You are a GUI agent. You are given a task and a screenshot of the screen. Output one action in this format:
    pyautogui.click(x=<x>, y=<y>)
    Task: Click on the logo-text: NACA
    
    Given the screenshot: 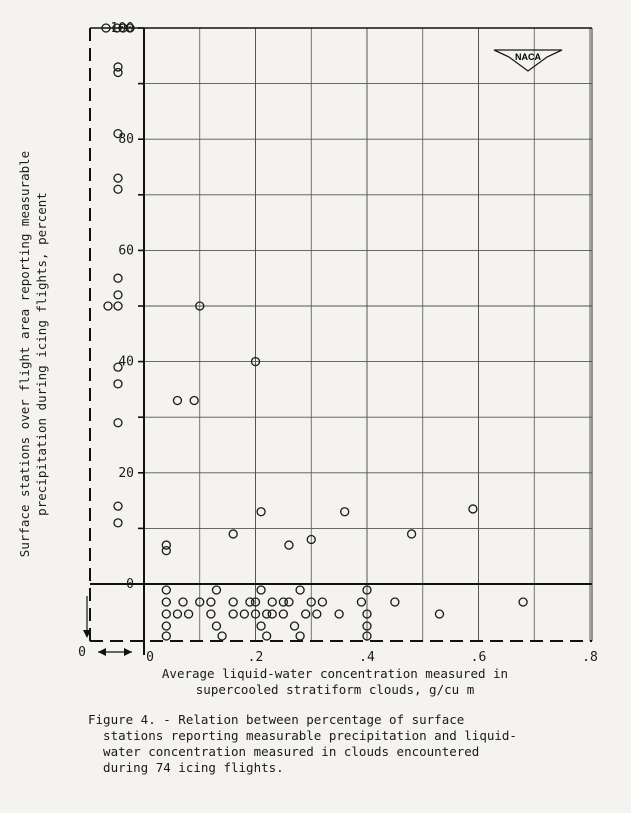 What is the action you would take?
    pyautogui.click(x=528, y=57)
    